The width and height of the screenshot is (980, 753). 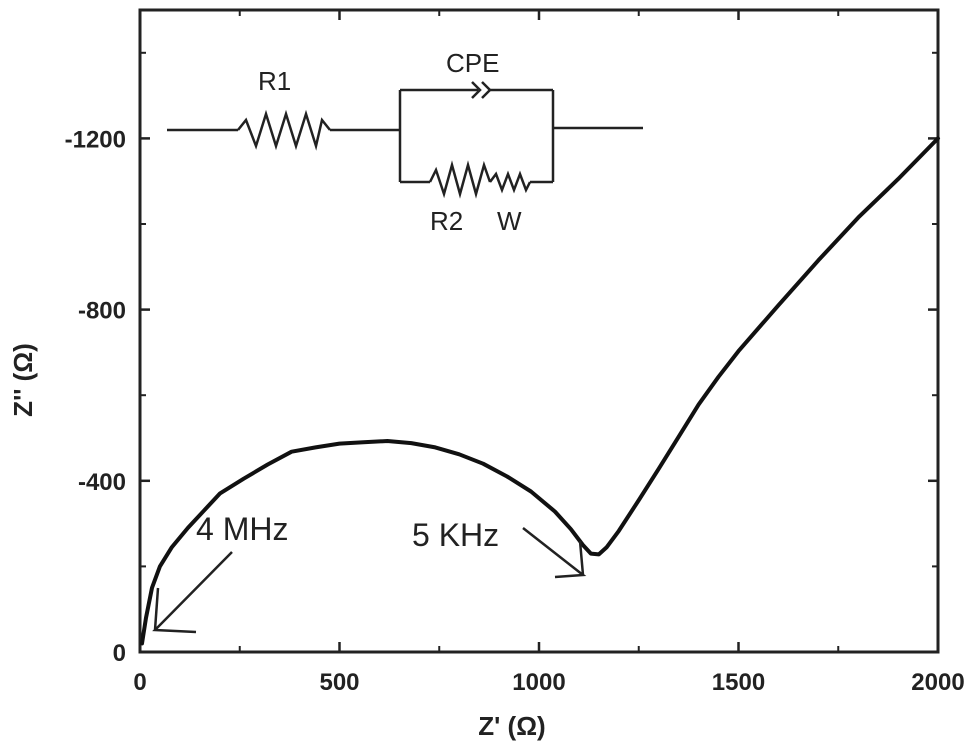 What do you see at coordinates (472, 63) in the screenshot?
I see `circuit-label-cpe: CPE` at bounding box center [472, 63].